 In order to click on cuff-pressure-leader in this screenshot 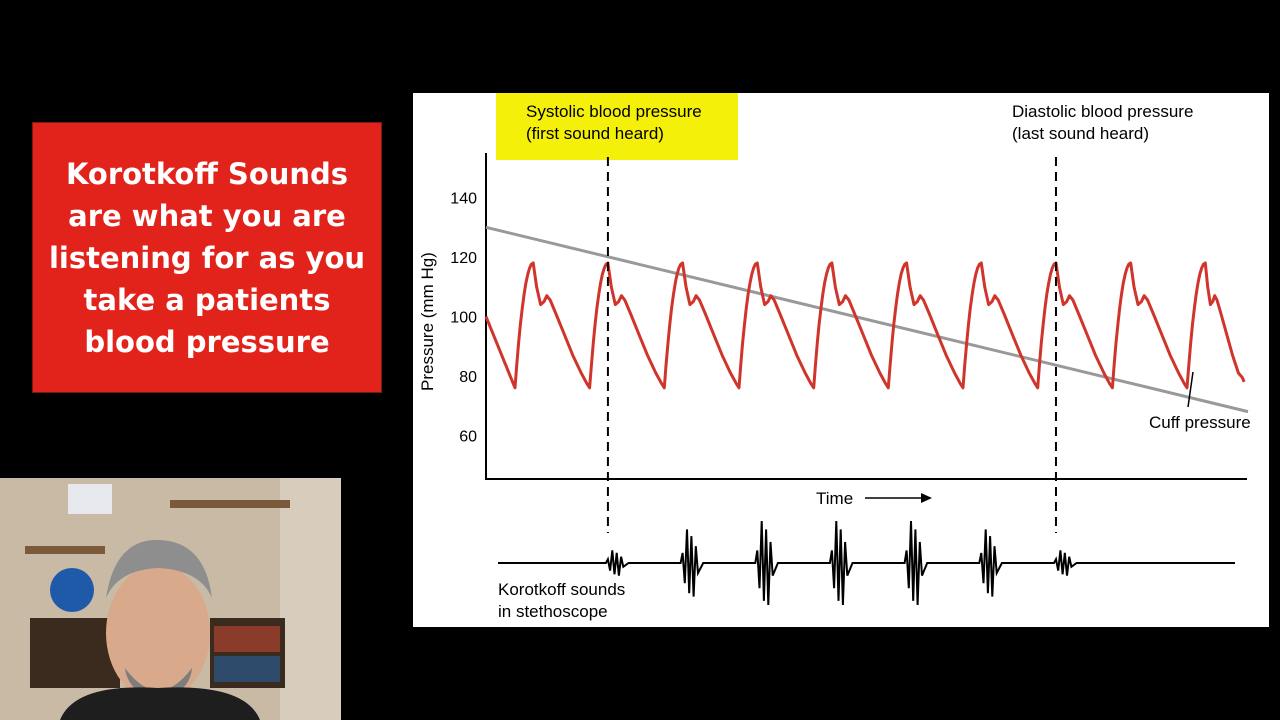, I will do `click(1190, 389)`.